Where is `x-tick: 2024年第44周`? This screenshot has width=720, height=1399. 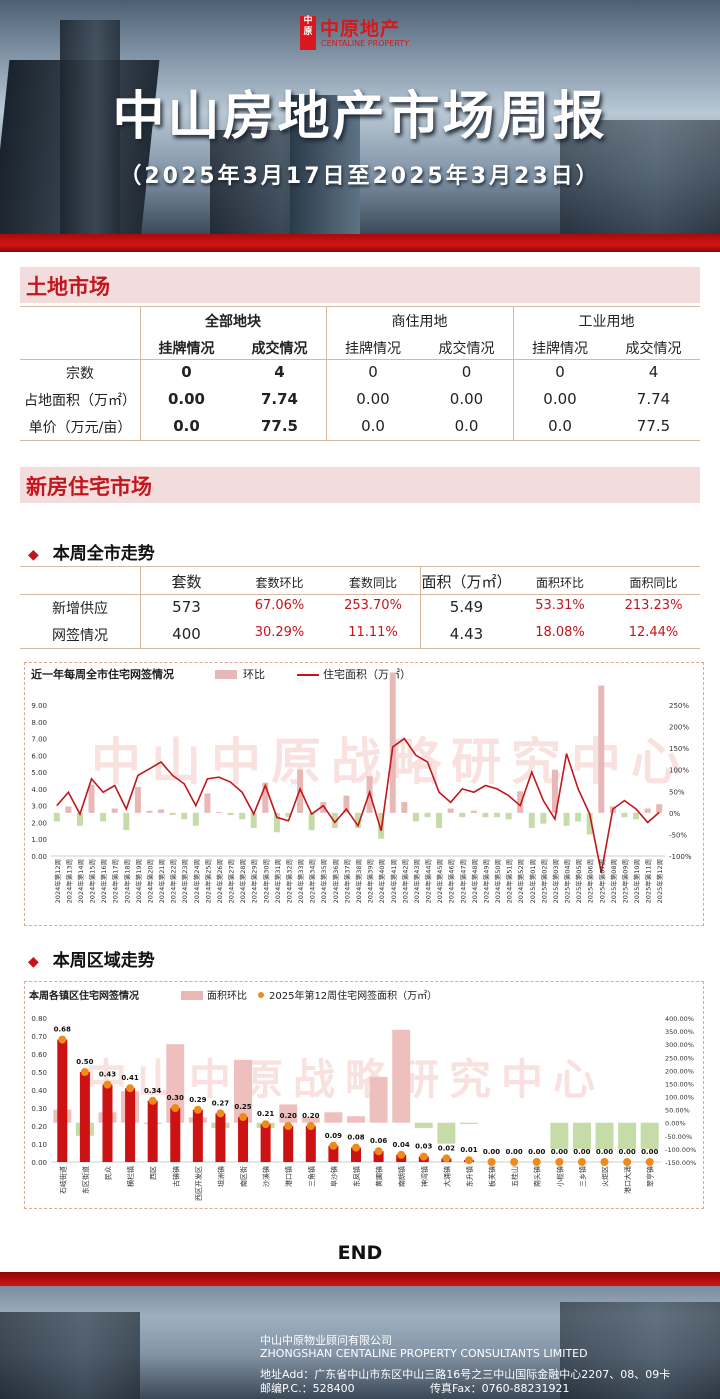 x-tick: 2024年第44周 is located at coordinates (428, 881).